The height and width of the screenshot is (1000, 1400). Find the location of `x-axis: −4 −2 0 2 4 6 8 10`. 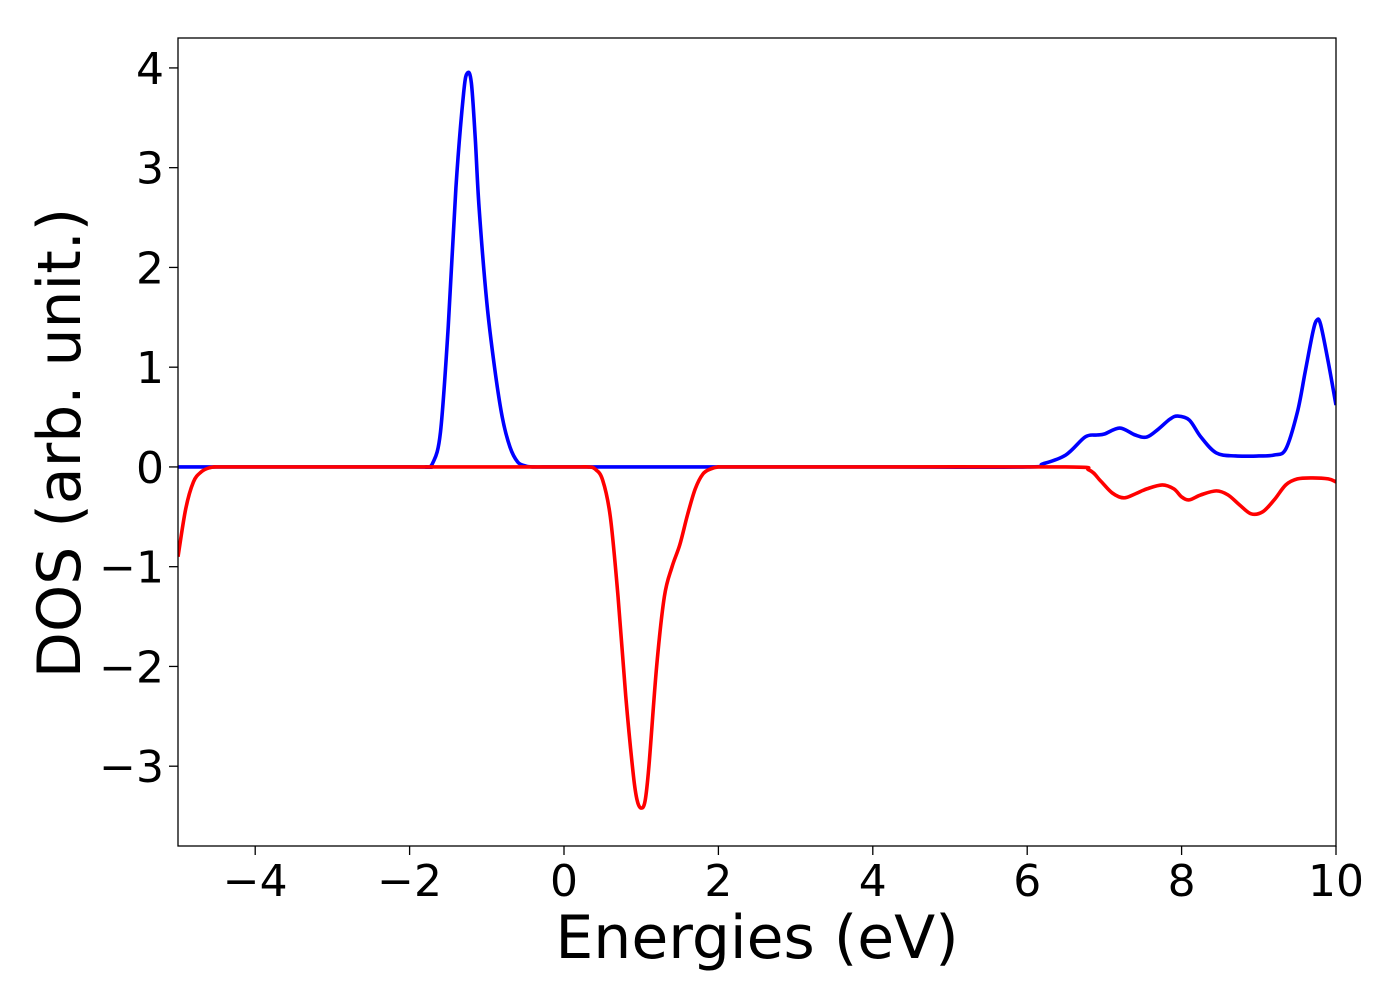

x-axis: −4 −2 0 2 4 6 8 10 is located at coordinates (793, 876).